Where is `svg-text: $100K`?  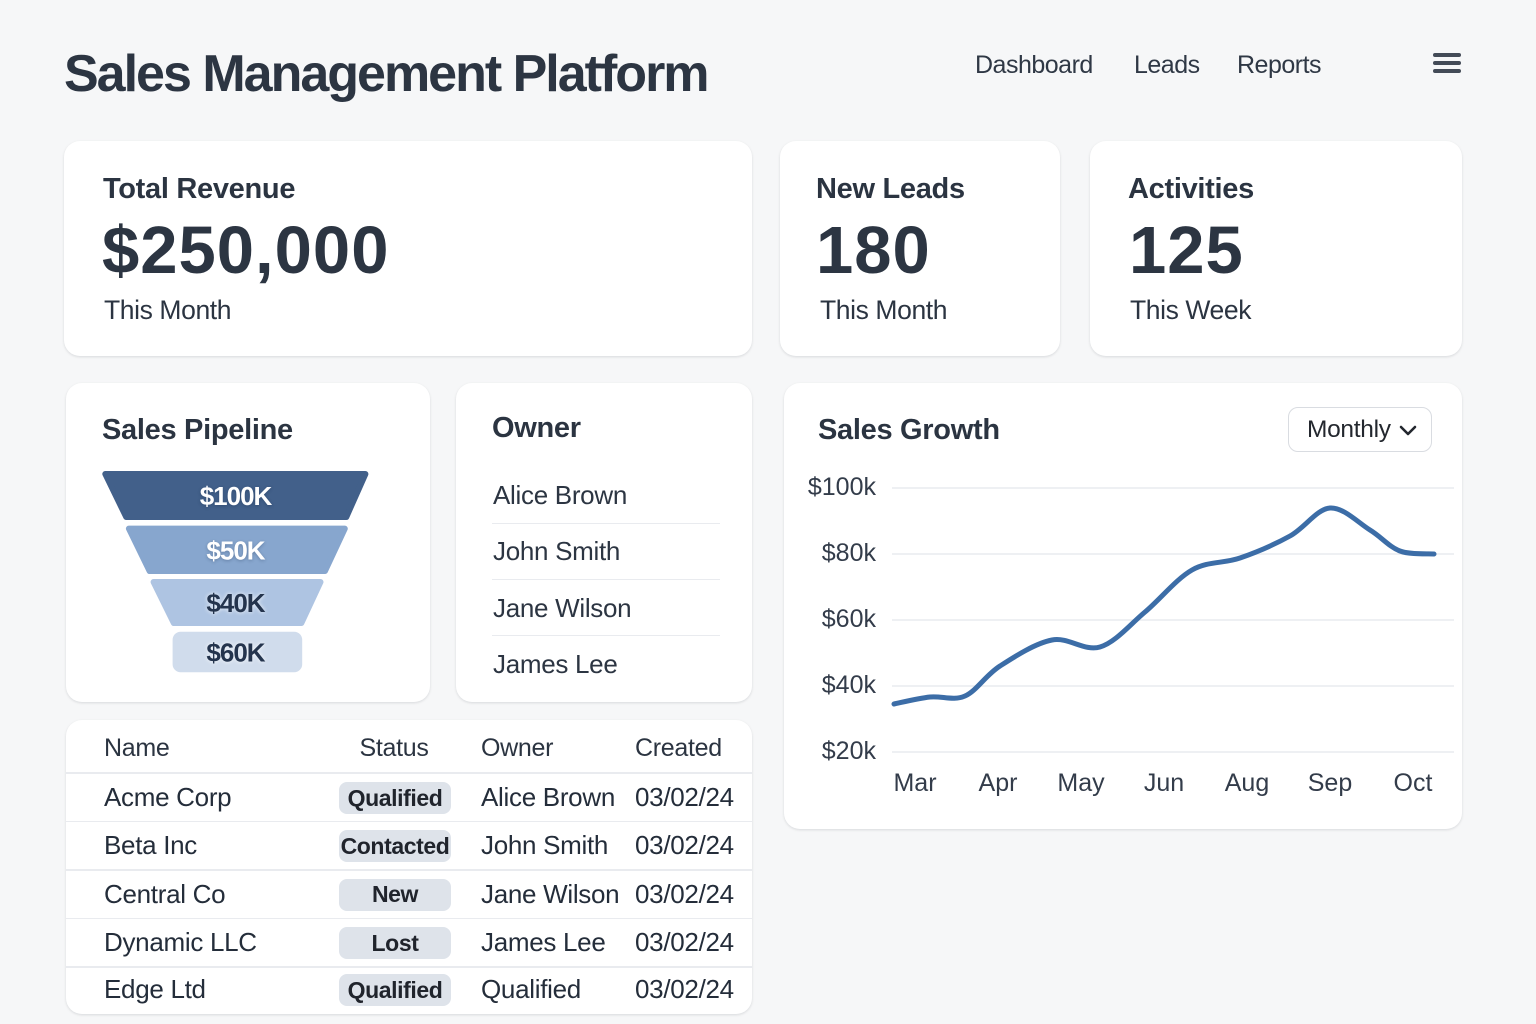
svg-text: $100K is located at coordinates (236, 496).